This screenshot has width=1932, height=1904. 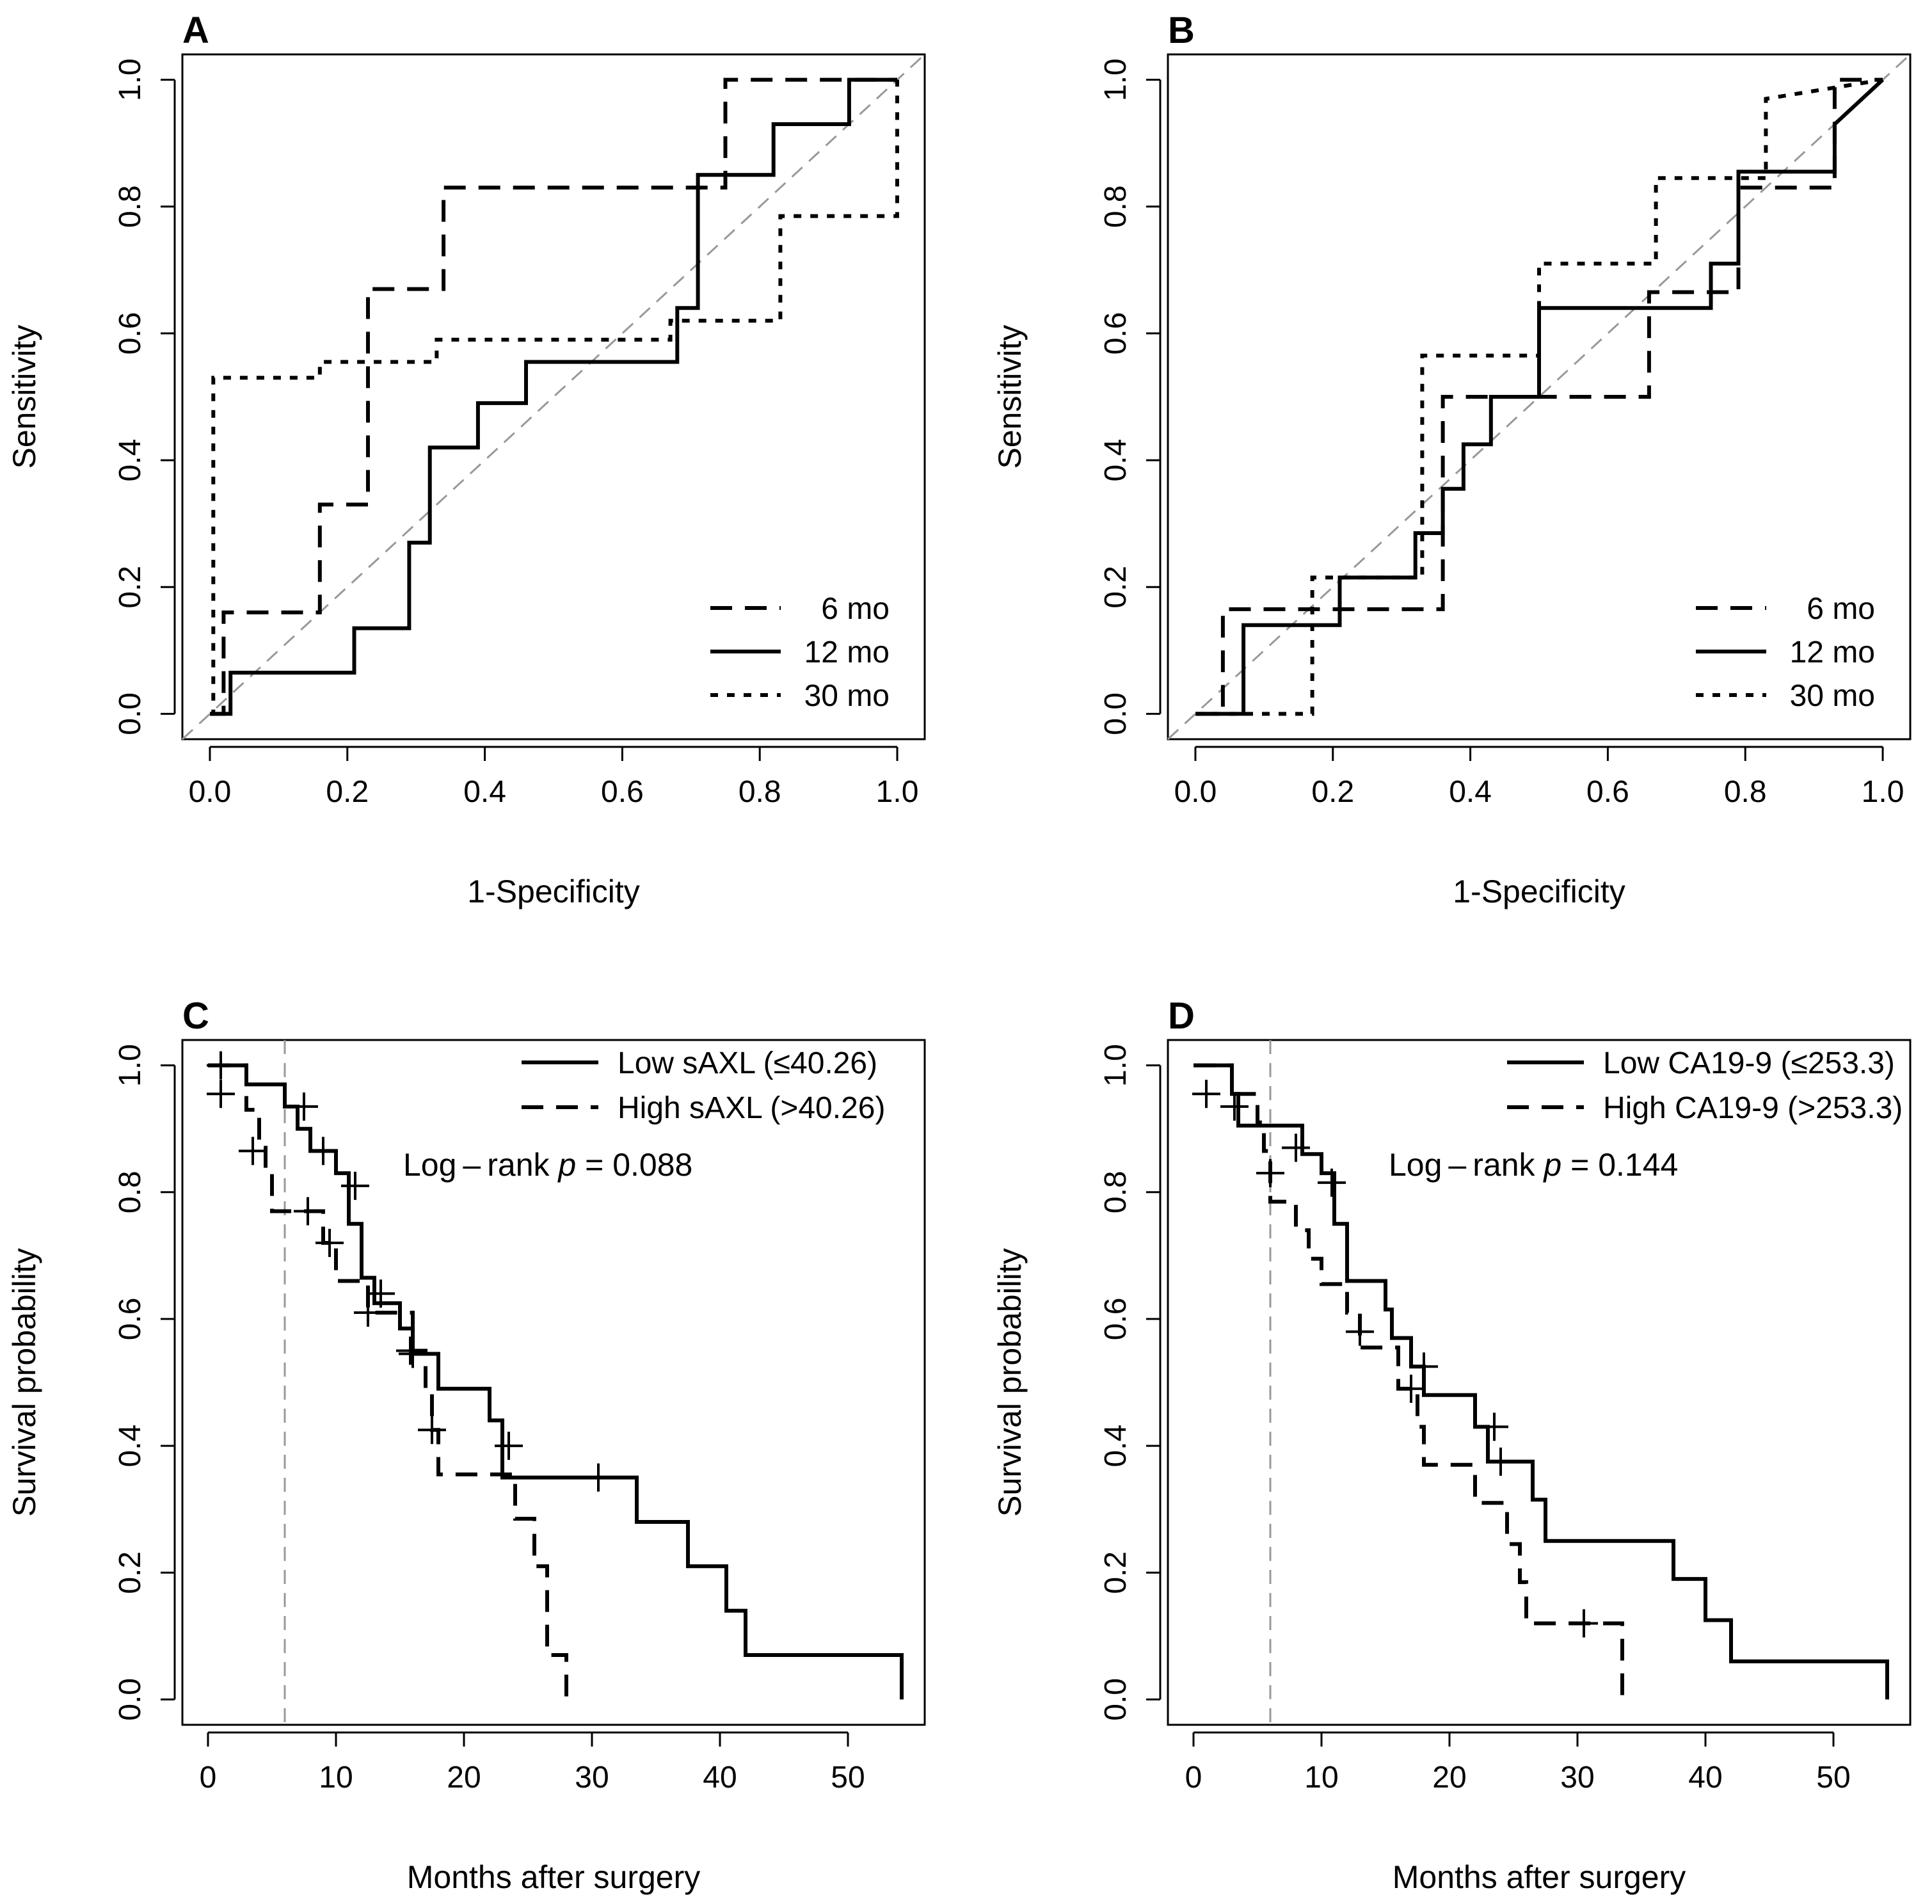 I want to click on panel-letter: B, so click(x=1181, y=30).